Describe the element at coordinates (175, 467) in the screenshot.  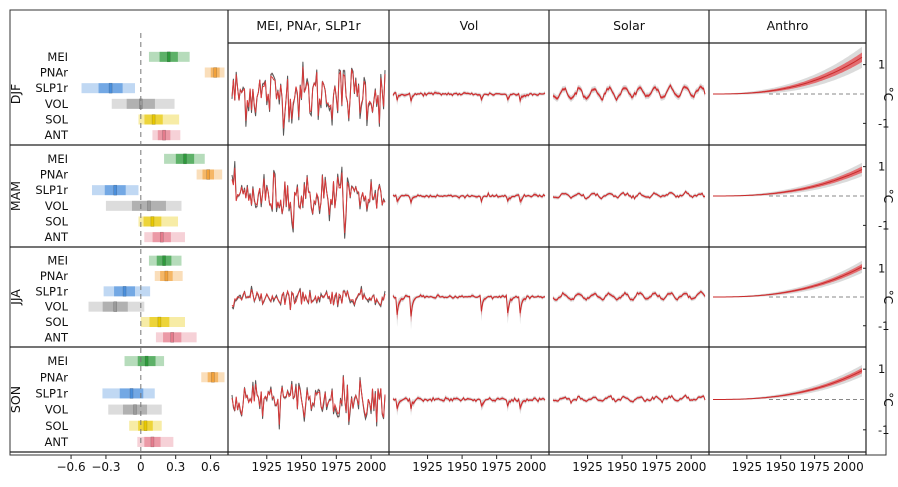
I see `coef-axis-tick-label: 0.3` at that location.